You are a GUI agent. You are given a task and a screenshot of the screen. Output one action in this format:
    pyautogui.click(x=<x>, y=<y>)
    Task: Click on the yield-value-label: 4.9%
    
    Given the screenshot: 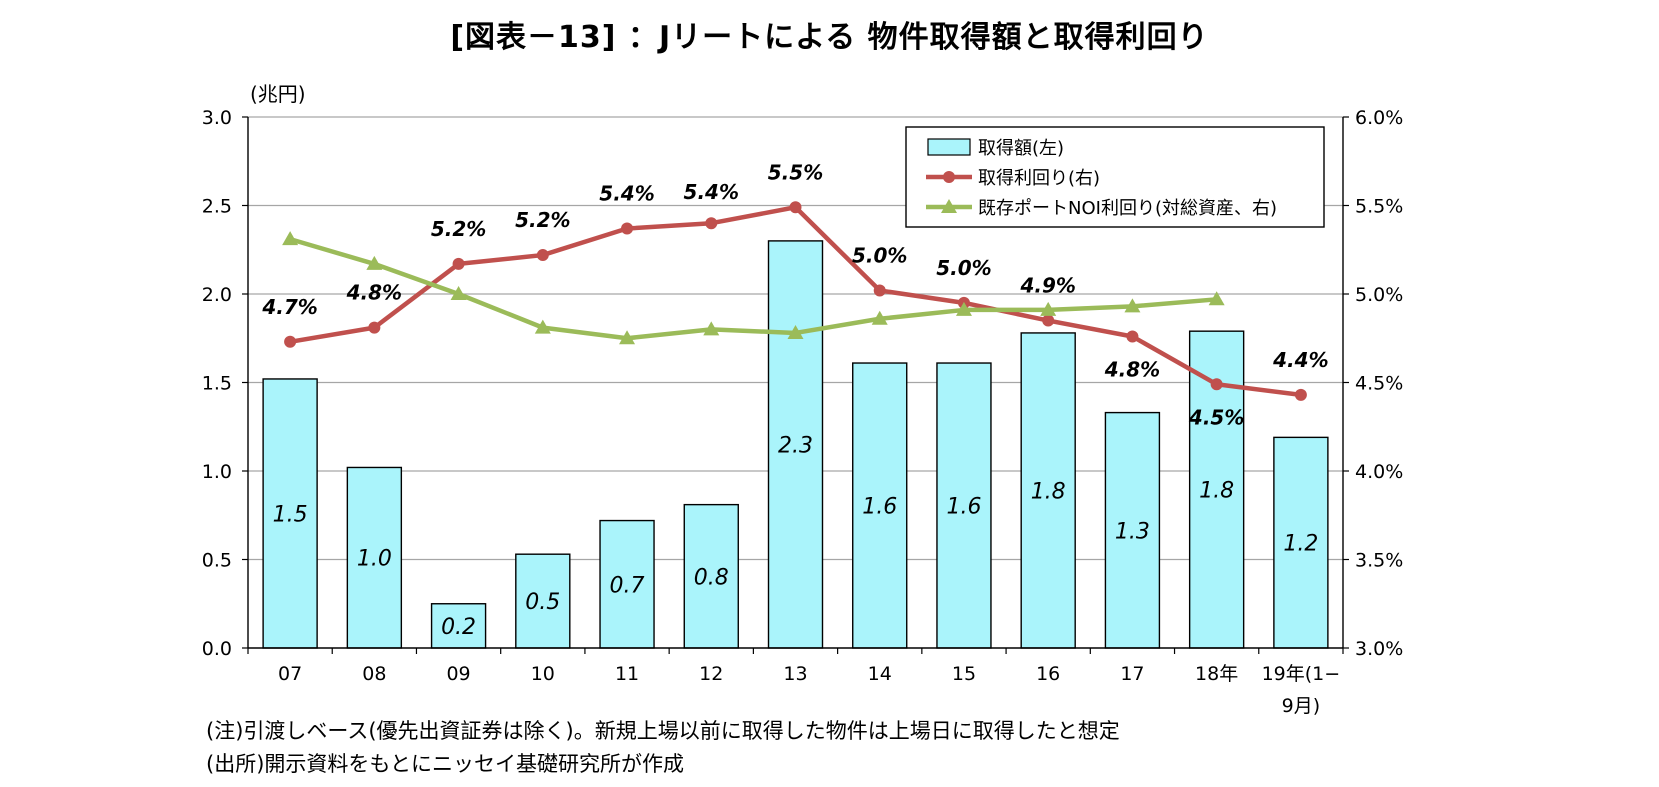 What is the action you would take?
    pyautogui.click(x=1047, y=286)
    